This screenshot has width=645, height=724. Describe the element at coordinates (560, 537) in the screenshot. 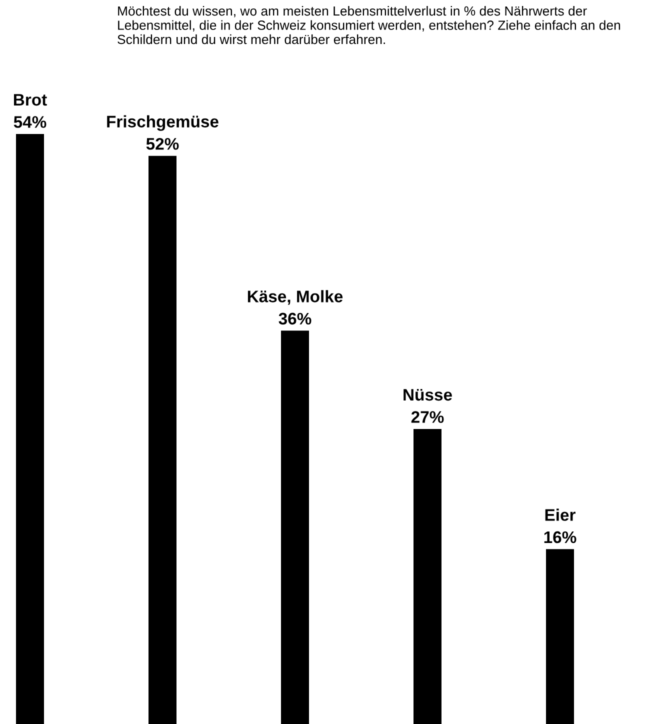

I see `data-label: 16%` at that location.